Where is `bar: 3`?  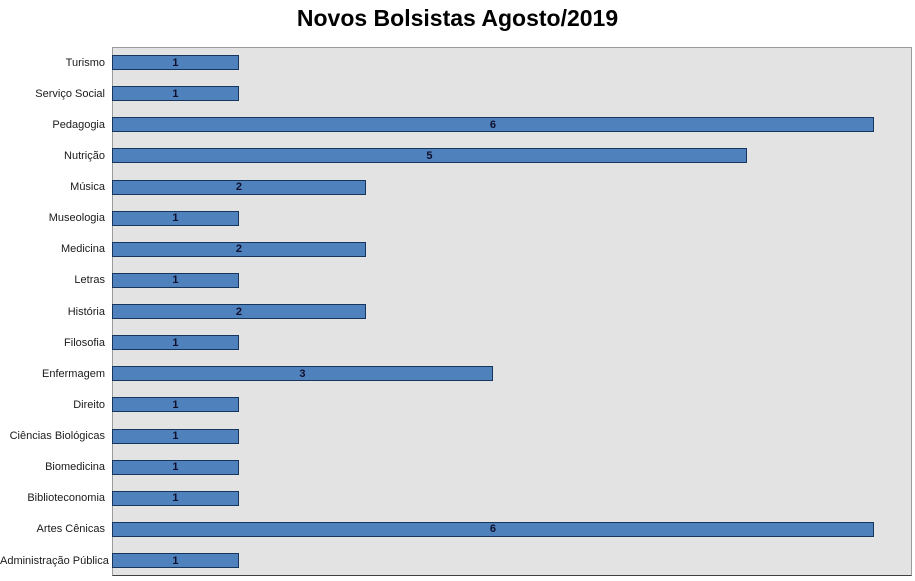
bar: 3 is located at coordinates (302, 374).